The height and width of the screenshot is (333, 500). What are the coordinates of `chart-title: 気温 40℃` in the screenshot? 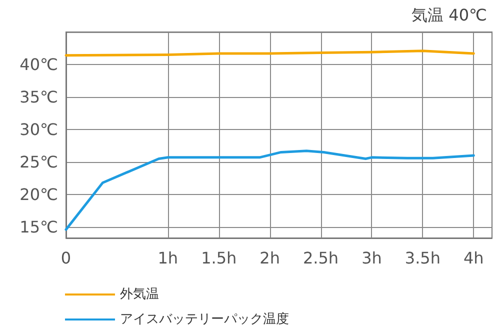 It's located at (450, 15).